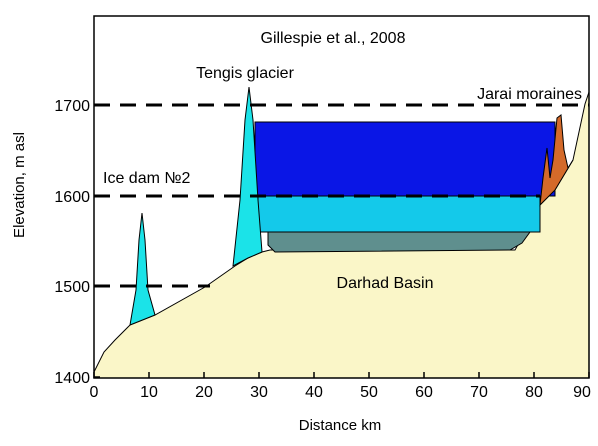 This screenshot has width=598, height=446. I want to click on x-tick-label: 0, so click(94, 392).